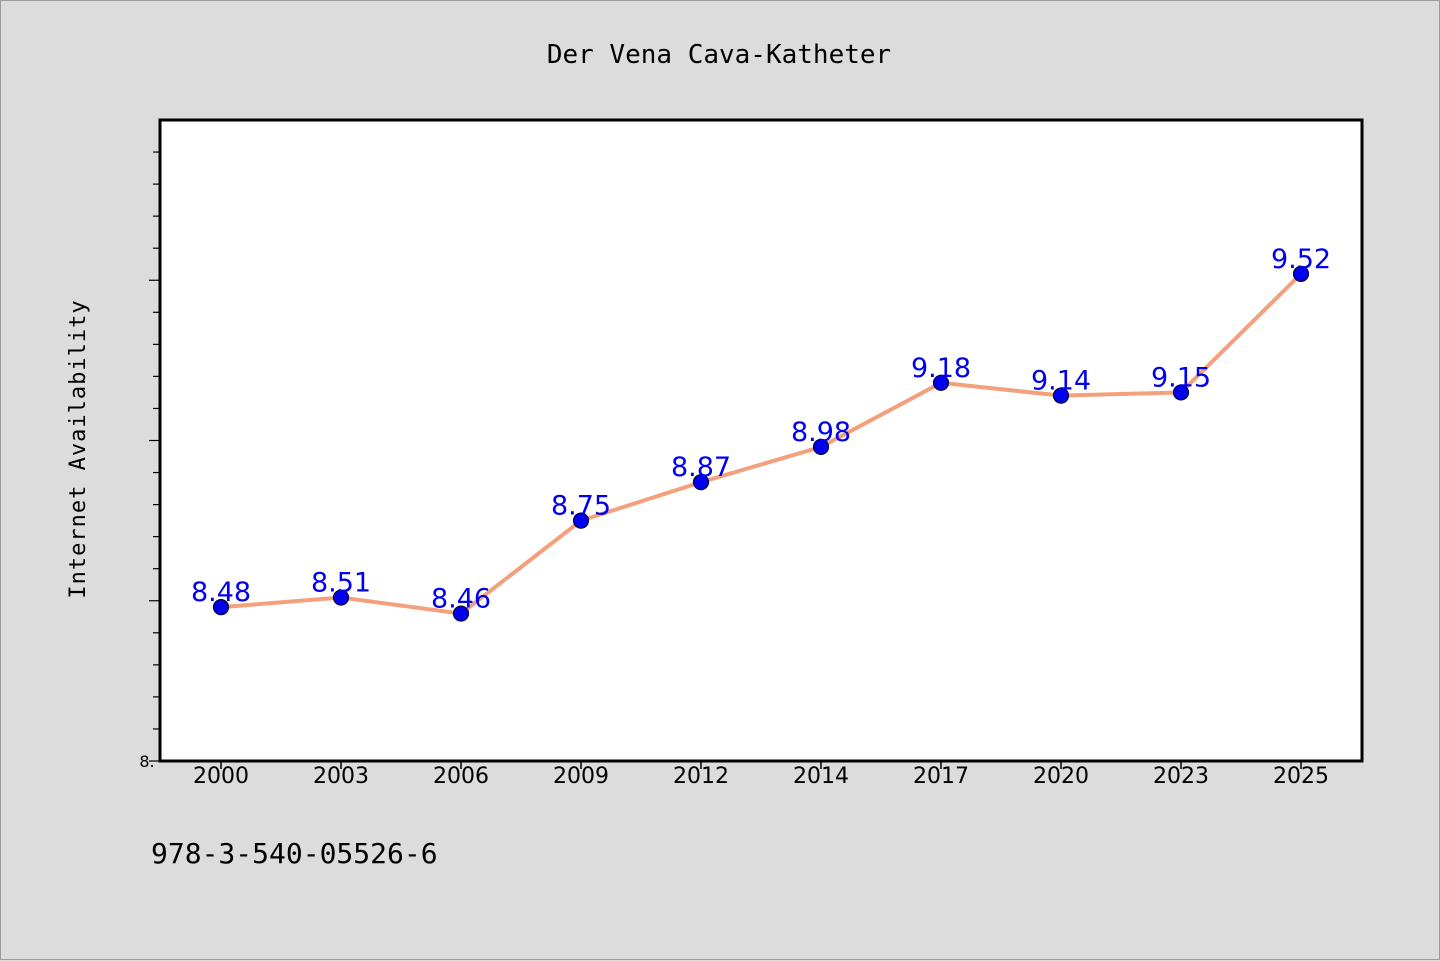 Image resolution: width=1440 pixels, height=961 pixels. Describe the element at coordinates (821, 776) in the screenshot. I see `x-tick-label: 2014` at that location.